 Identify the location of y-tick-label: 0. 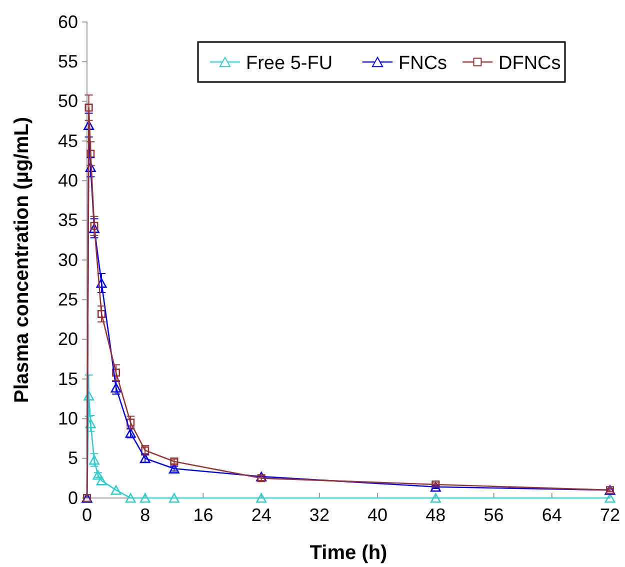
(73, 498).